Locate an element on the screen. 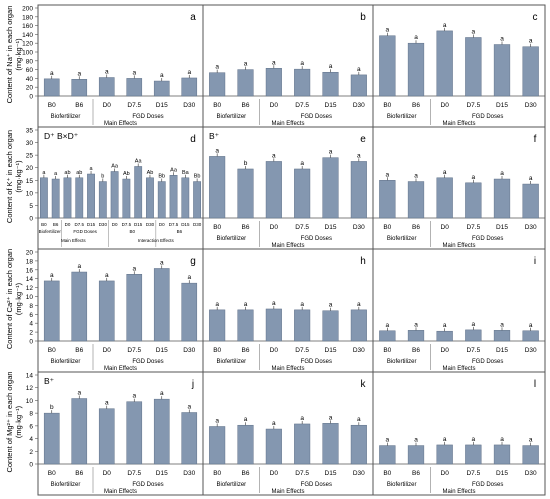 The width and height of the screenshot is (550, 499). panel-label: i is located at coordinates (535, 261).